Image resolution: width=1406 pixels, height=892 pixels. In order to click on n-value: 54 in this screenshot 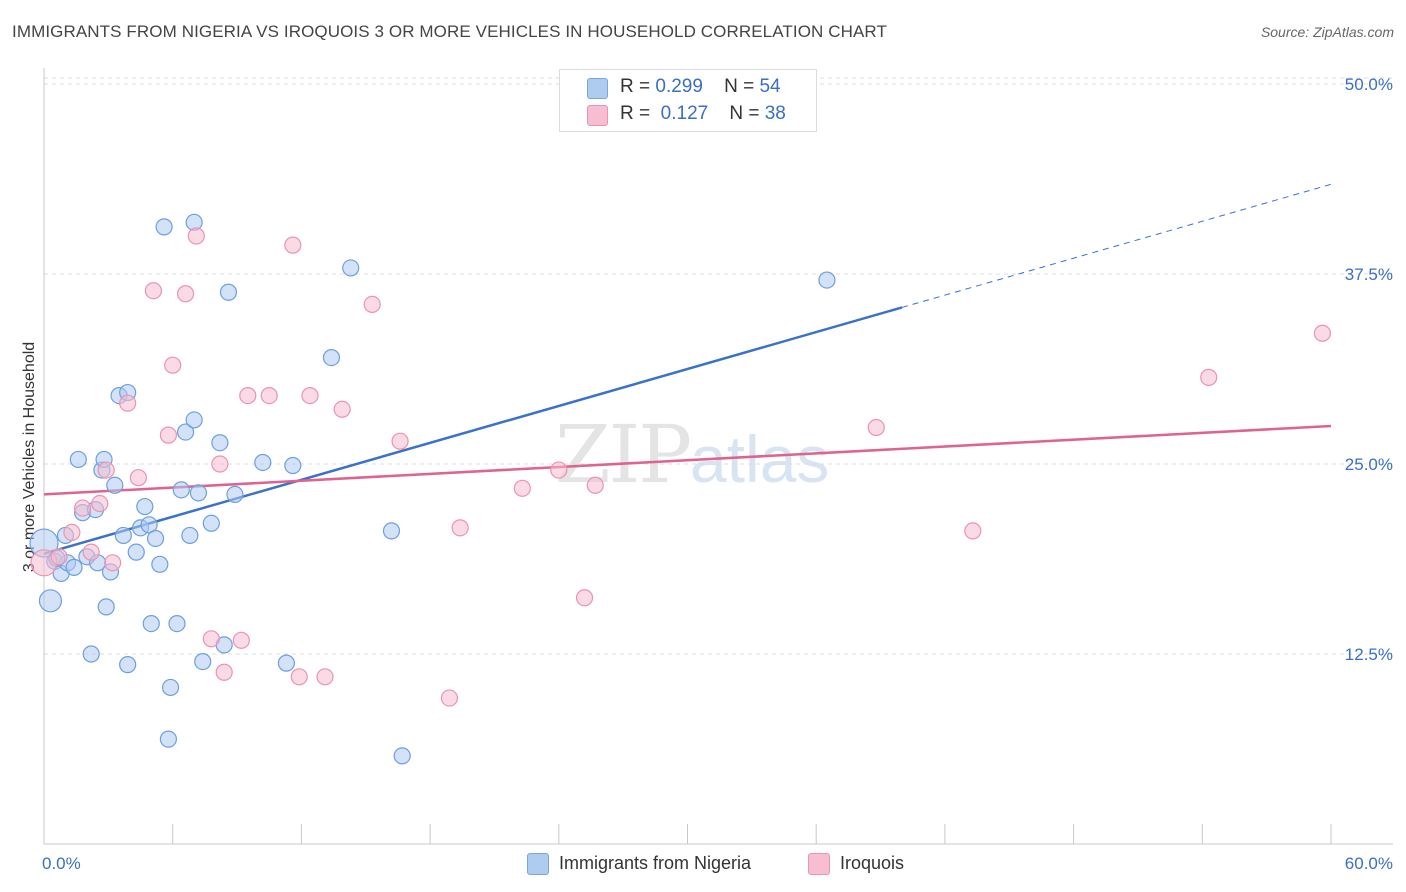, I will do `click(770, 86)`.